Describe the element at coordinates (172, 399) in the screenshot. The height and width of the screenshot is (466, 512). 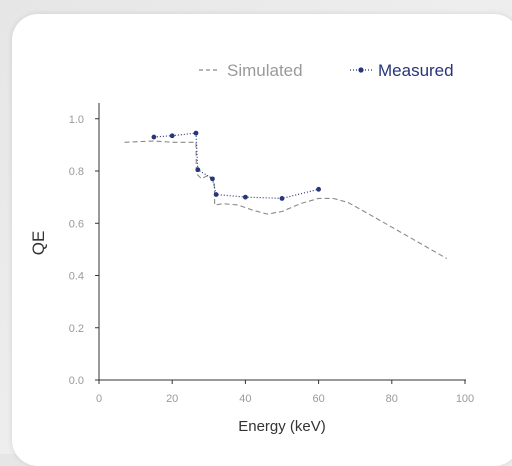
I see `x-tick-label: 20` at that location.